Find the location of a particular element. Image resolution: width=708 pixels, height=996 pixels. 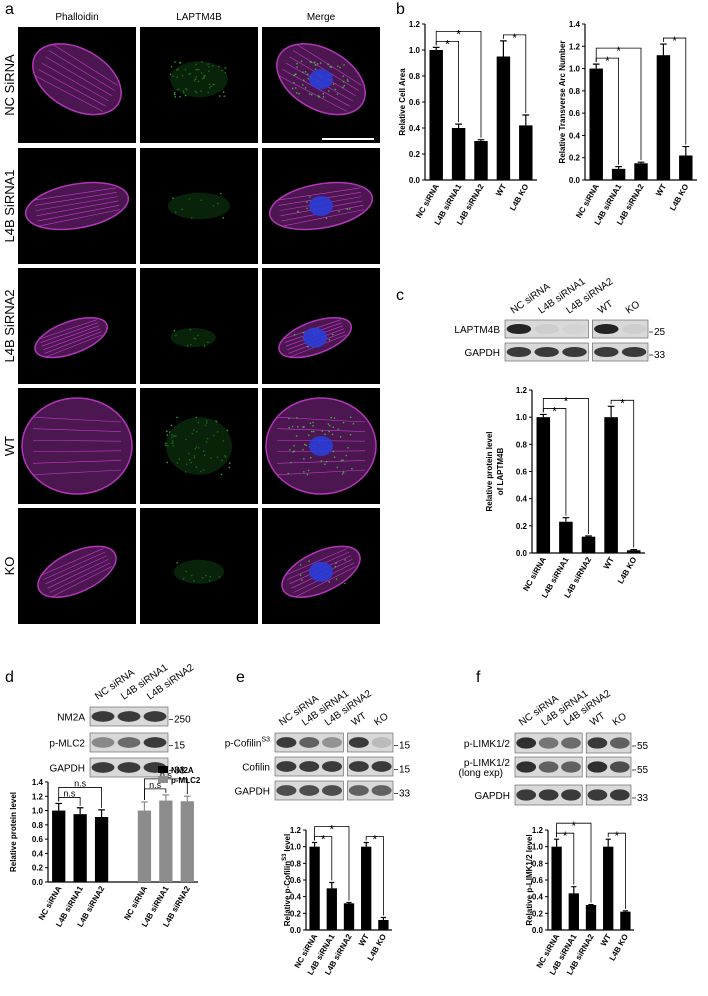

y-tick-label: 0.2 is located at coordinates (296, 913).